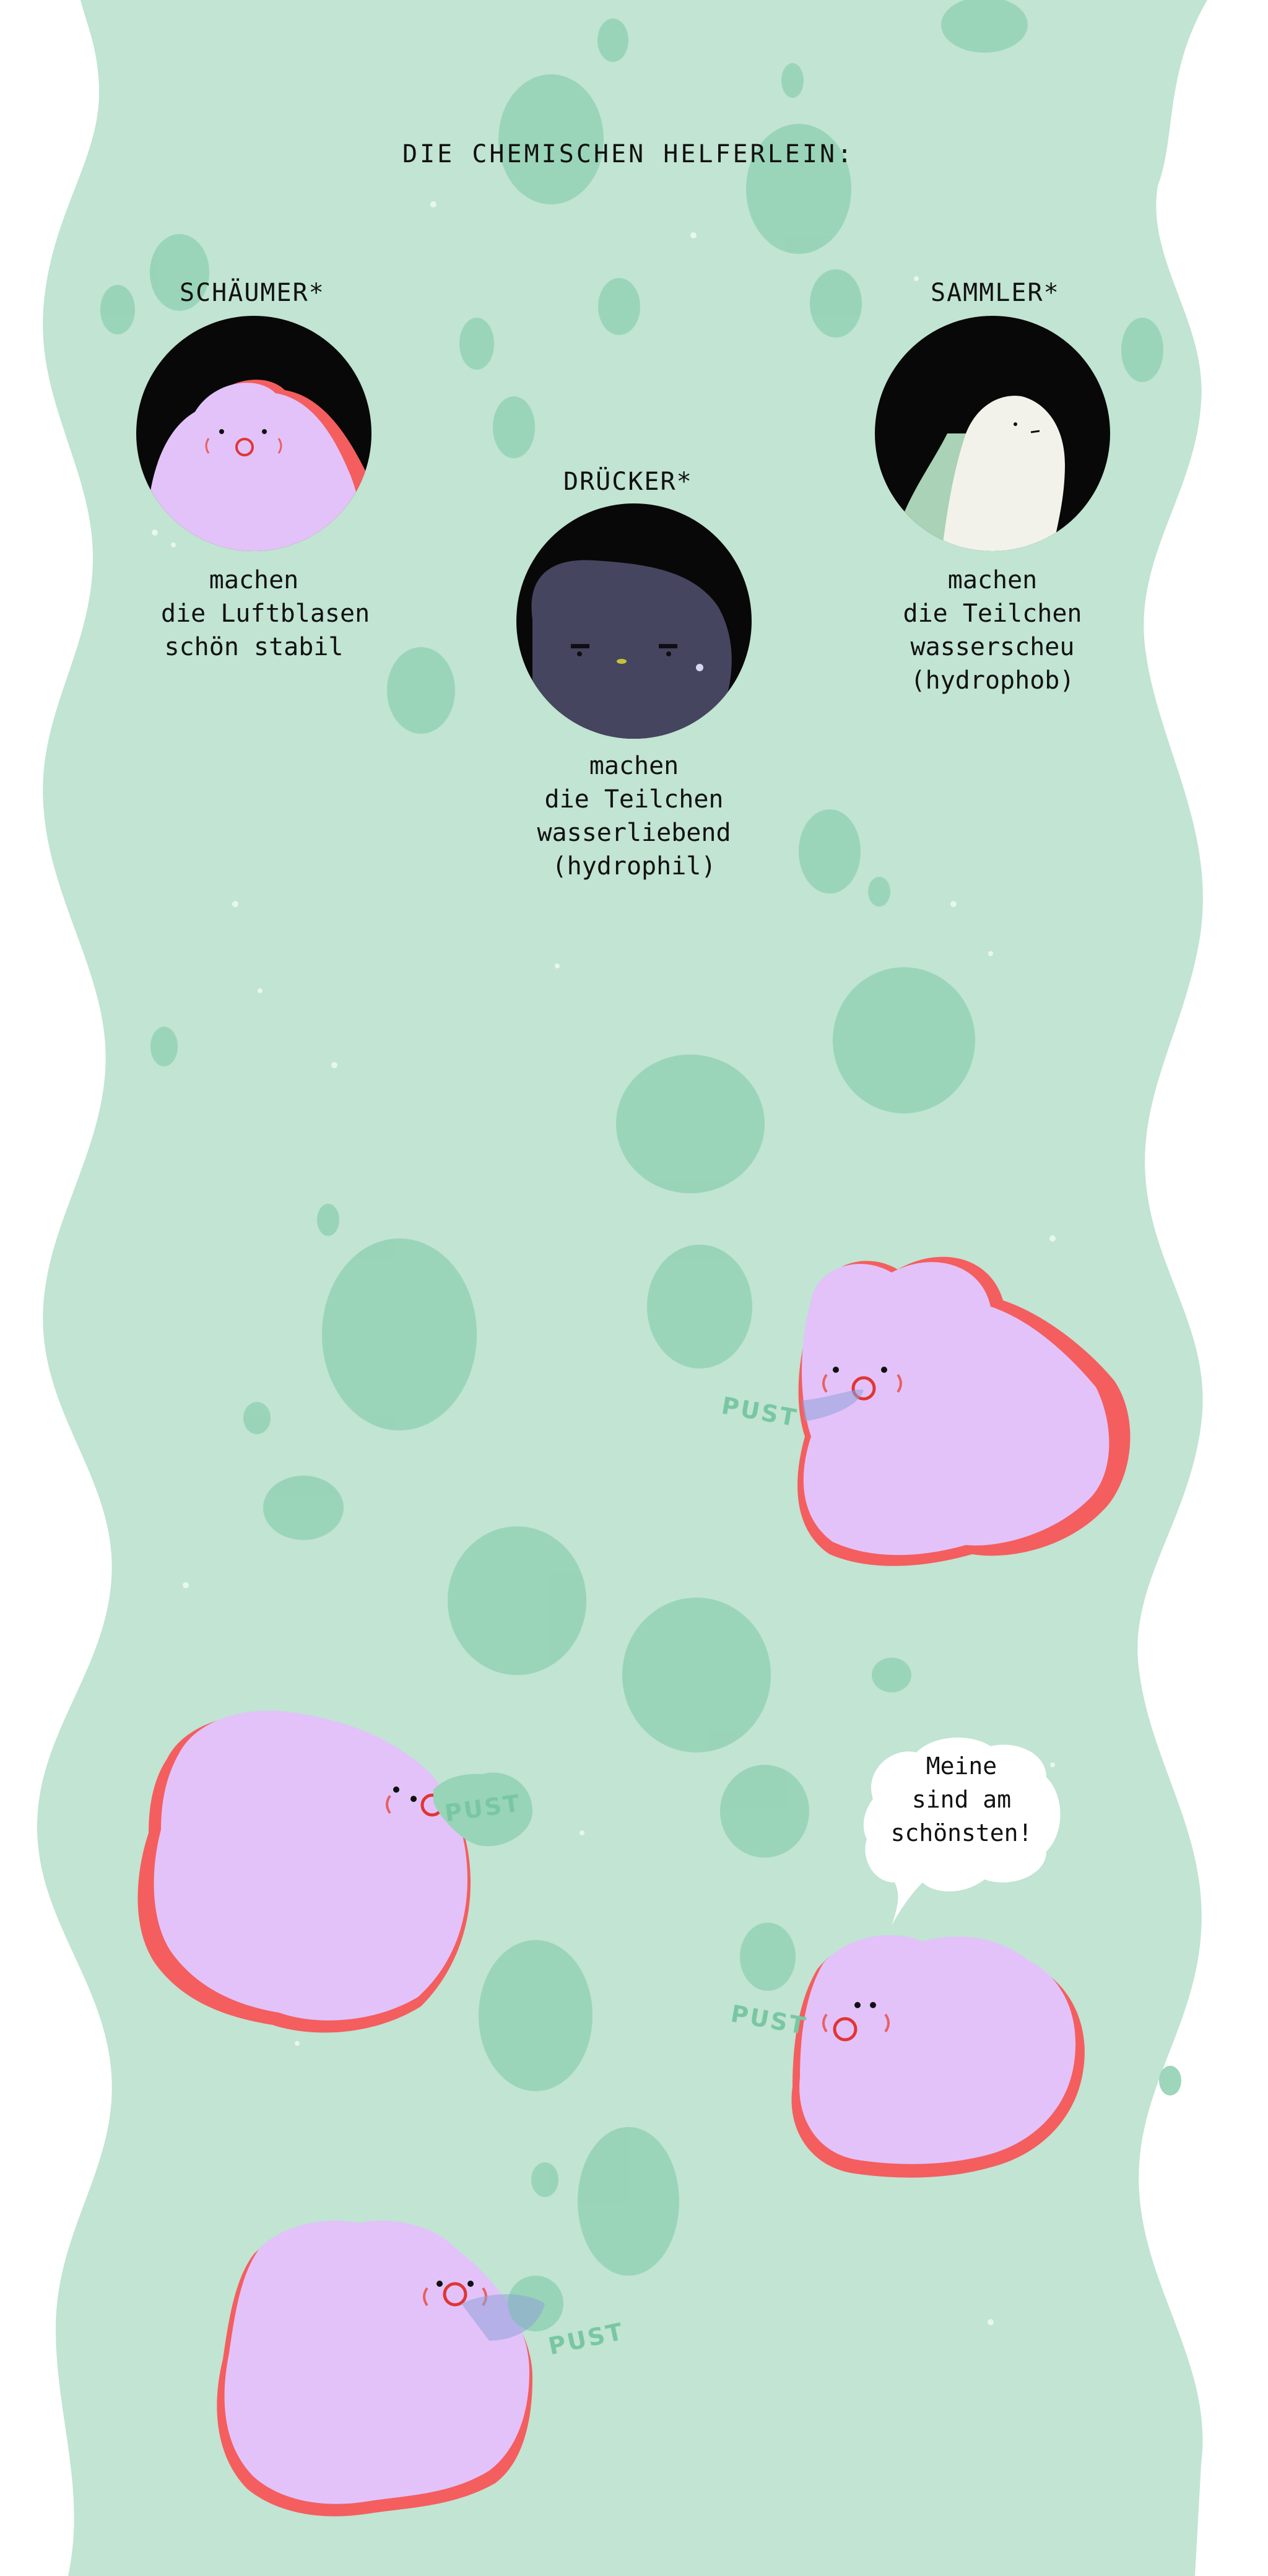 The height and width of the screenshot is (2576, 1268). Describe the element at coordinates (961, 1799) in the screenshot. I see `speech-bubble-text: Meine sind am schönsten!` at that location.